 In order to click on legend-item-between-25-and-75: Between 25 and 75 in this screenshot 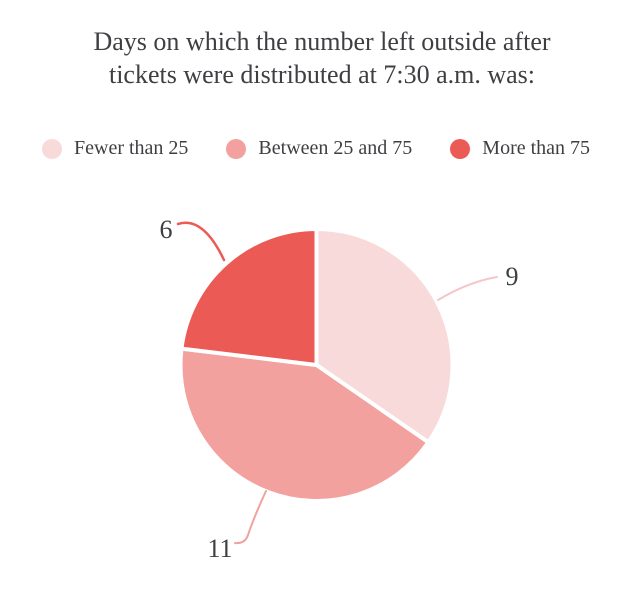, I will do `click(319, 148)`.